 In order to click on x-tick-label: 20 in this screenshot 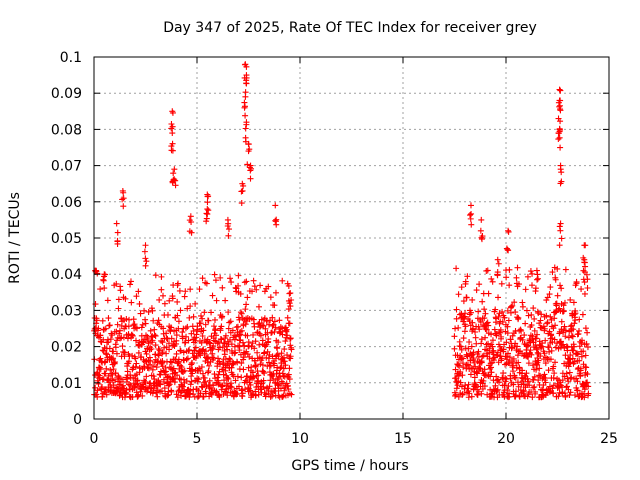, I will do `click(506, 439)`.